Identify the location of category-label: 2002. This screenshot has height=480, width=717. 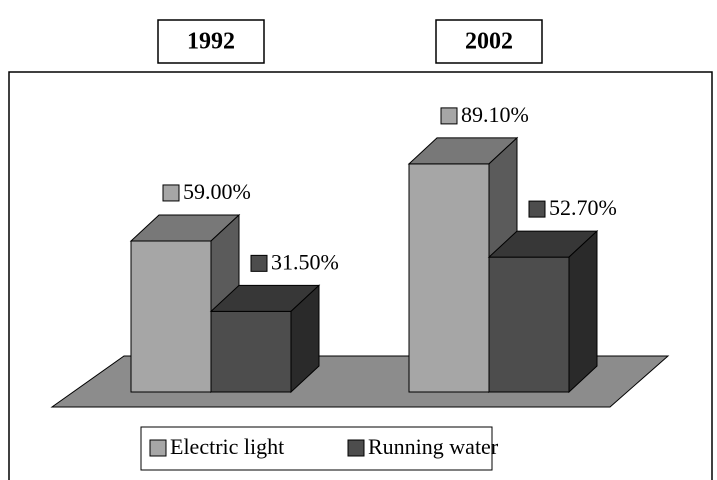
(489, 42).